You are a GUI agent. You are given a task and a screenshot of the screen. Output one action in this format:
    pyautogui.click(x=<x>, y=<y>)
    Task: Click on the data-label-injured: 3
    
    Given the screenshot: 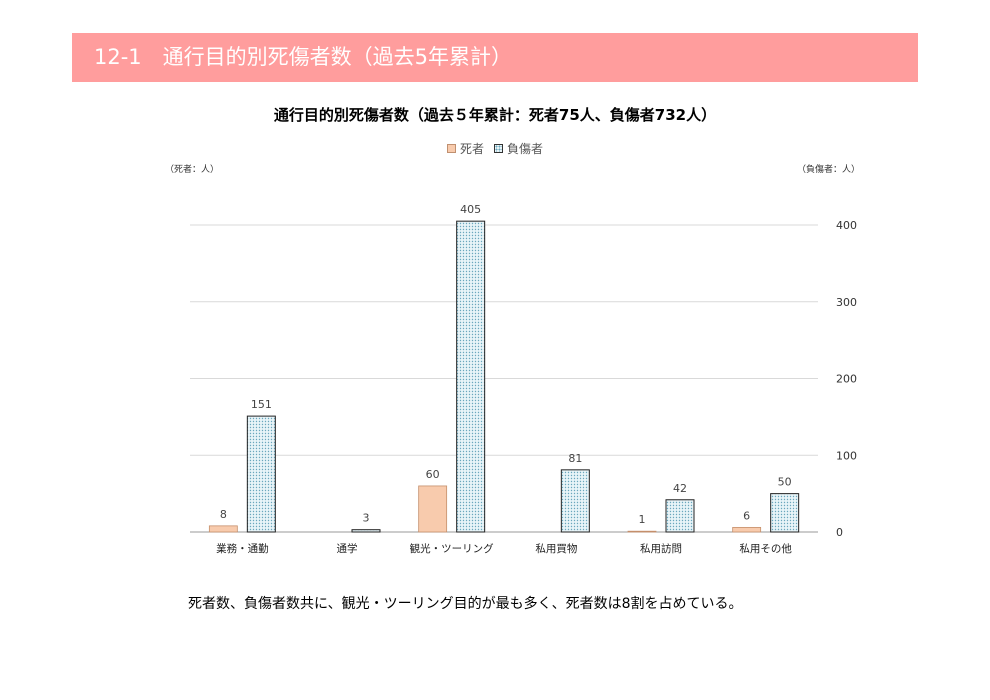 What is the action you would take?
    pyautogui.click(x=366, y=518)
    